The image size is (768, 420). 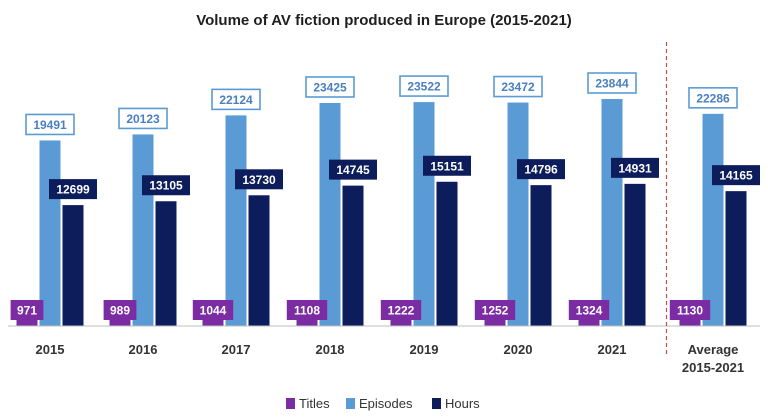 I want to click on data-label: 1324, so click(x=589, y=311).